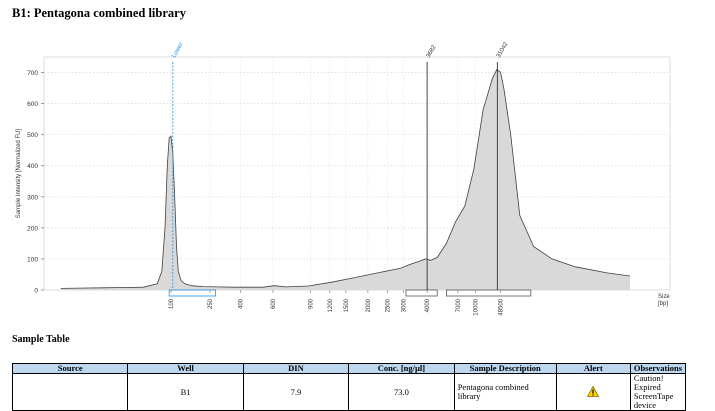 The width and height of the screenshot is (715, 411). I want to click on cell-conc: 73.0, so click(401, 392).